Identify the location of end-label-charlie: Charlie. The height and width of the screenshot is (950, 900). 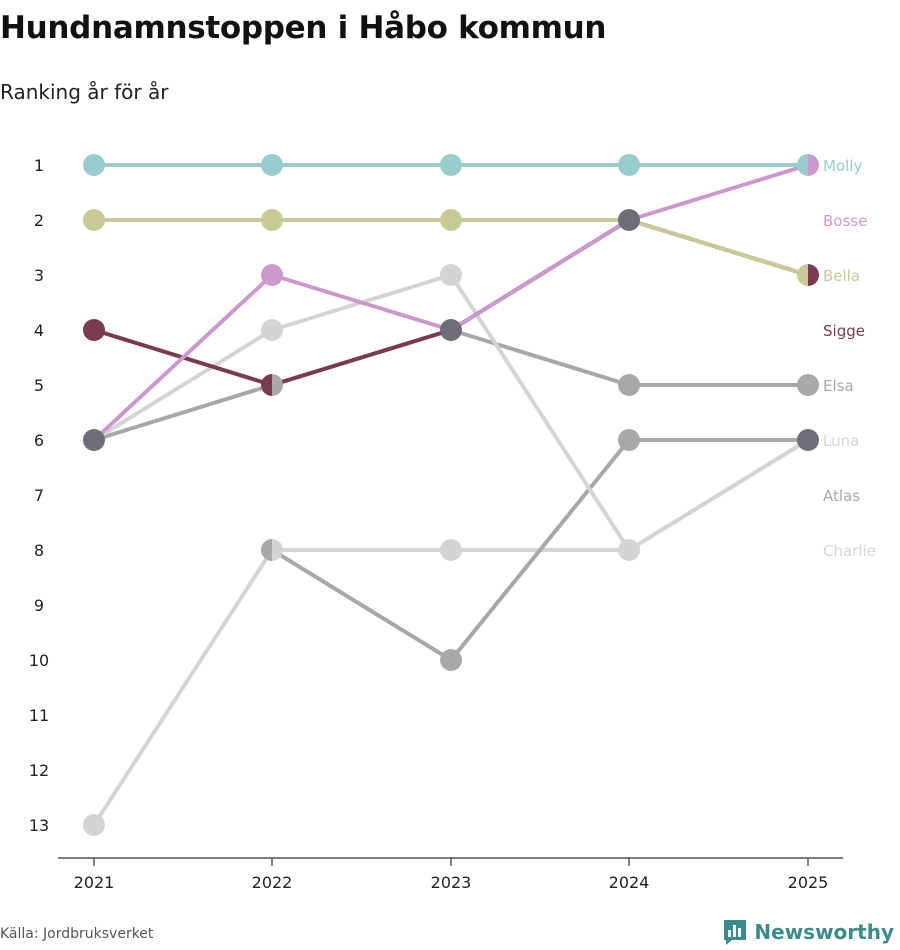
(849, 551).